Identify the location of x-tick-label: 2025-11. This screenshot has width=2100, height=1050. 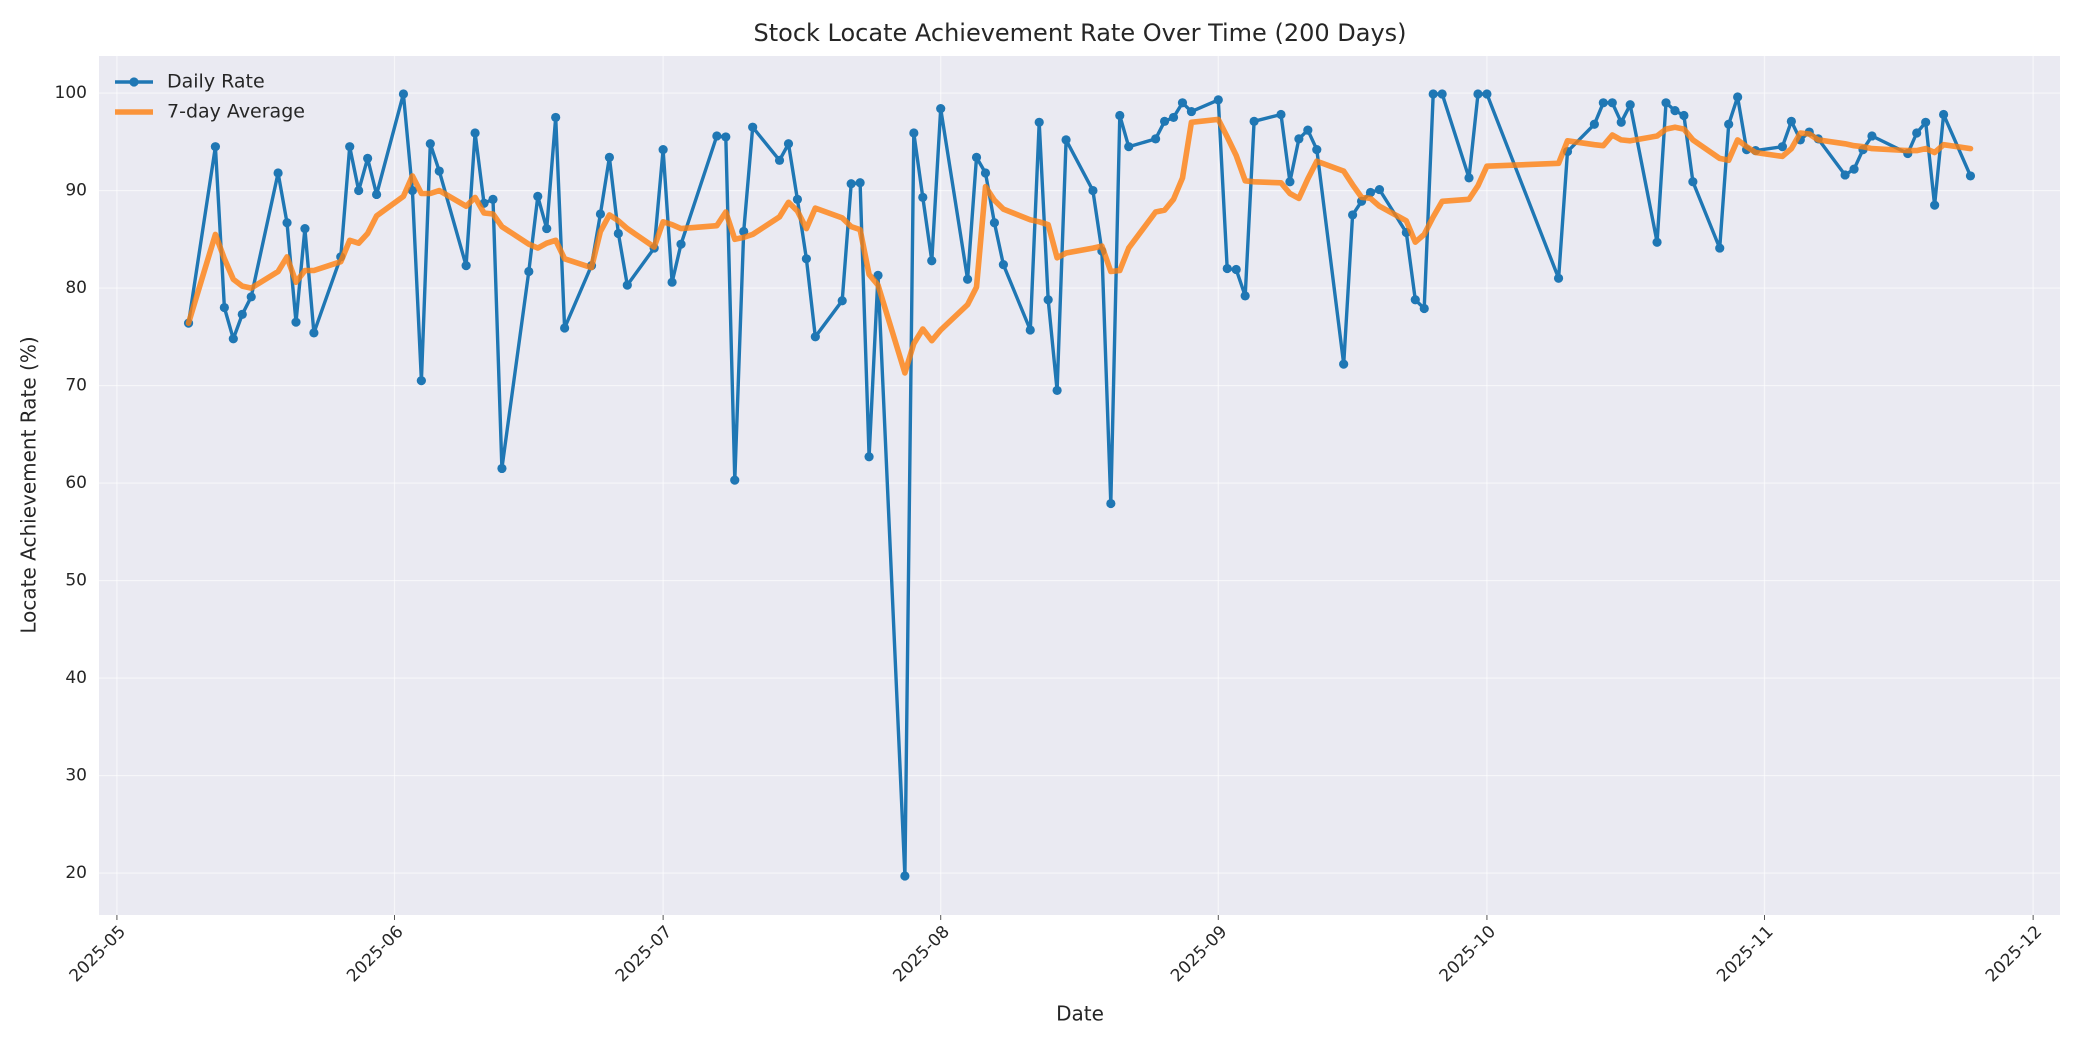
(1745, 954).